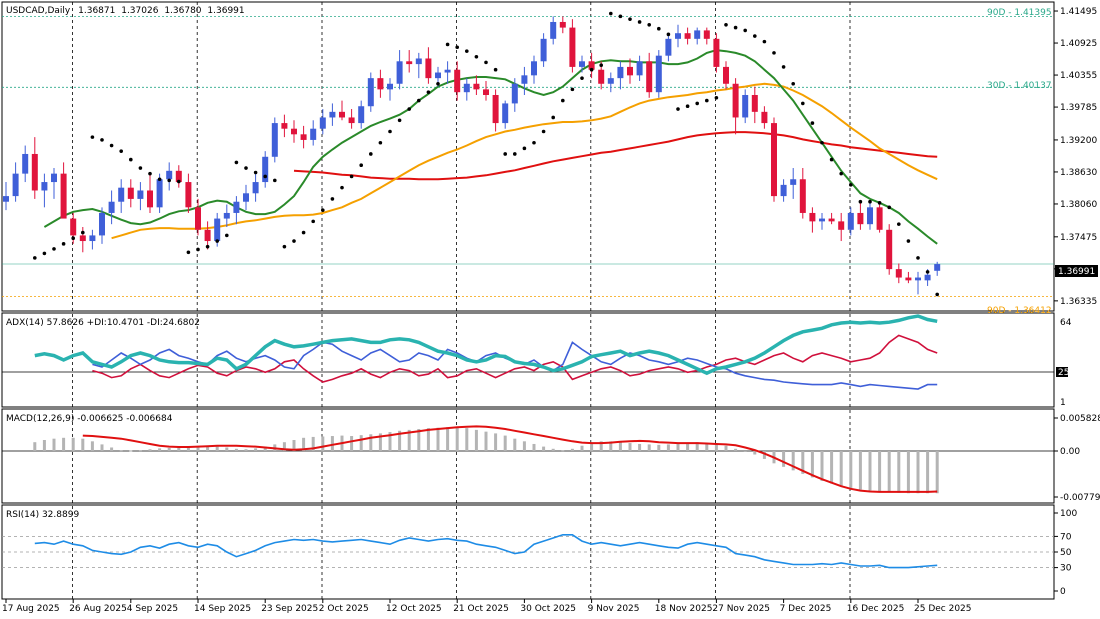 This screenshot has height=619, width=1100. What do you see at coordinates (1080, 498) in the screenshot?
I see `macd-tick-label: -0.007797` at bounding box center [1080, 498].